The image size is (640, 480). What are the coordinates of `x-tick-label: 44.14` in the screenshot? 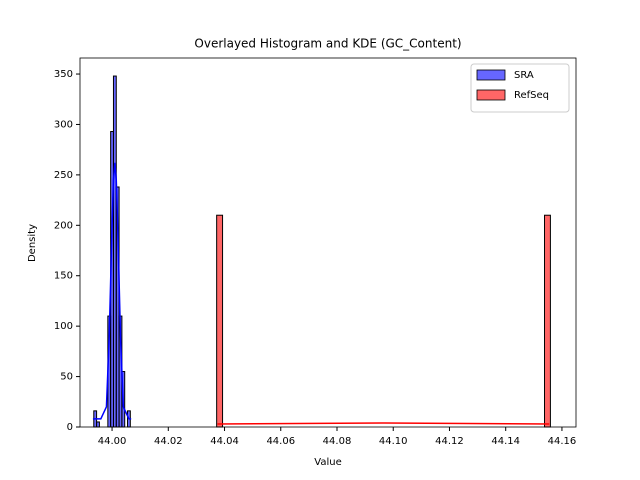 It's located at (505, 441).